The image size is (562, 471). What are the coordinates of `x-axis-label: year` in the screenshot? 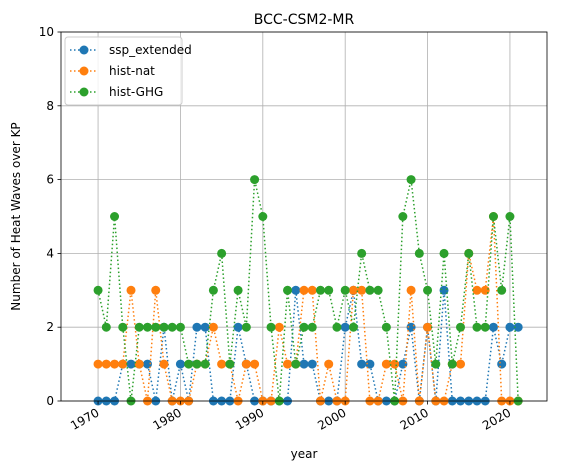 It's located at (304, 454).